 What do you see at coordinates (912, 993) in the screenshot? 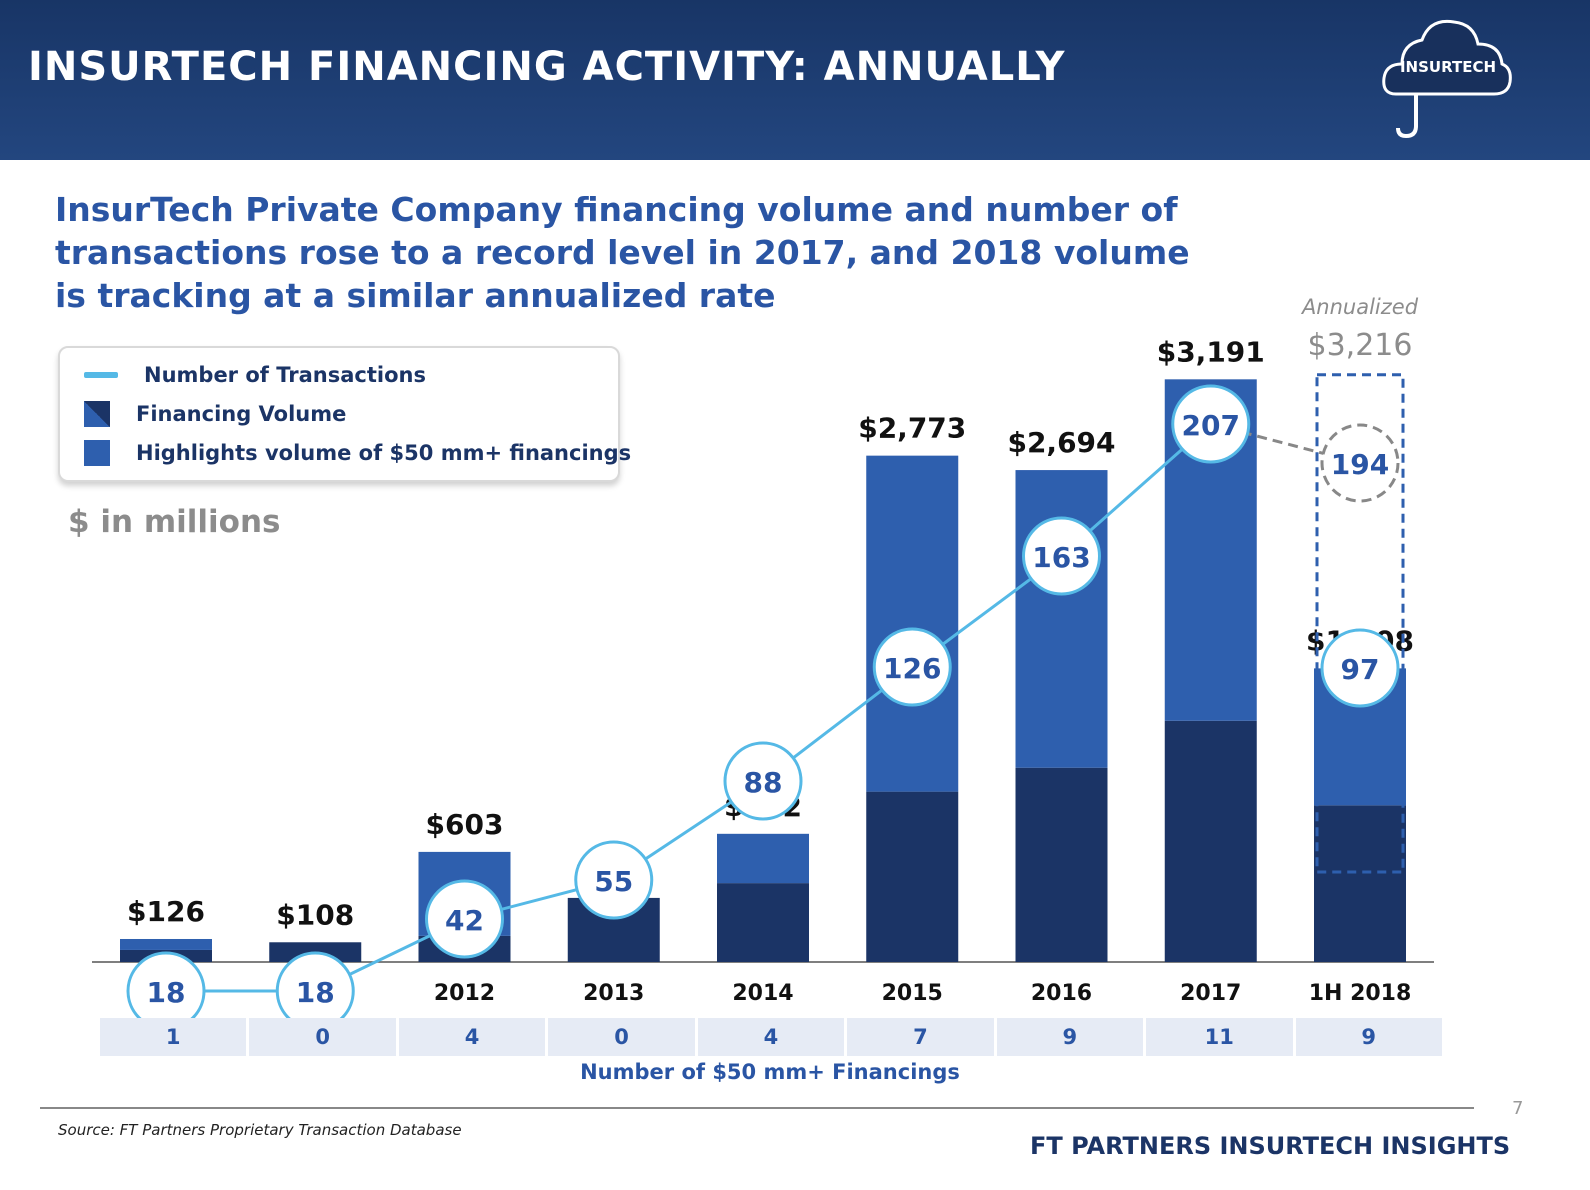
I see `x-tick-label: 2015` at bounding box center [912, 993].